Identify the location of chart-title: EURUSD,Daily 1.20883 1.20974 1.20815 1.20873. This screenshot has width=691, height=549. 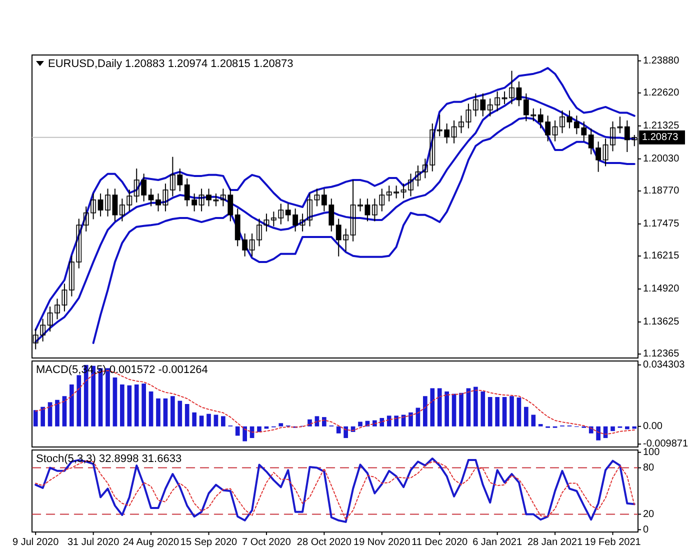
(171, 64).